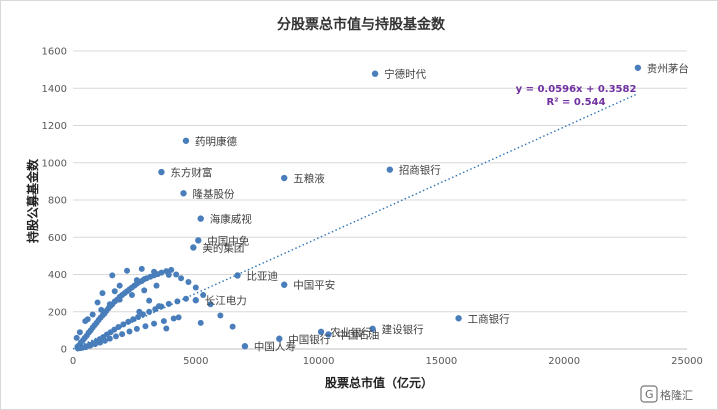 This screenshot has width=718, height=410. Describe the element at coordinates (386, 361) in the screenshot. I see `x-tick-labels: 0 5000 10000 15000 20000 25000` at that location.